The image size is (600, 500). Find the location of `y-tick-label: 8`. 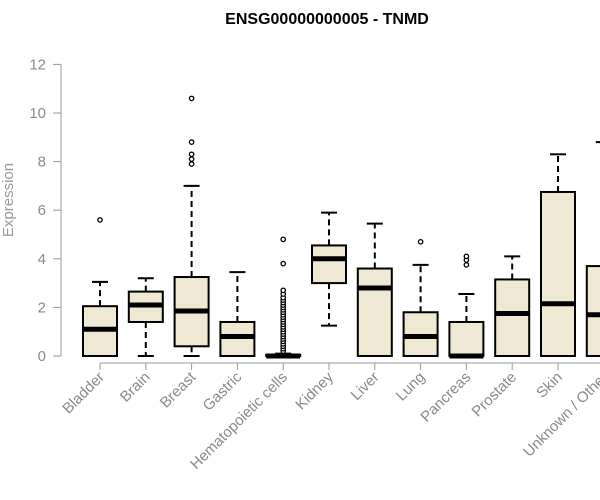

y-tick-label: 8 is located at coordinates (42, 162).